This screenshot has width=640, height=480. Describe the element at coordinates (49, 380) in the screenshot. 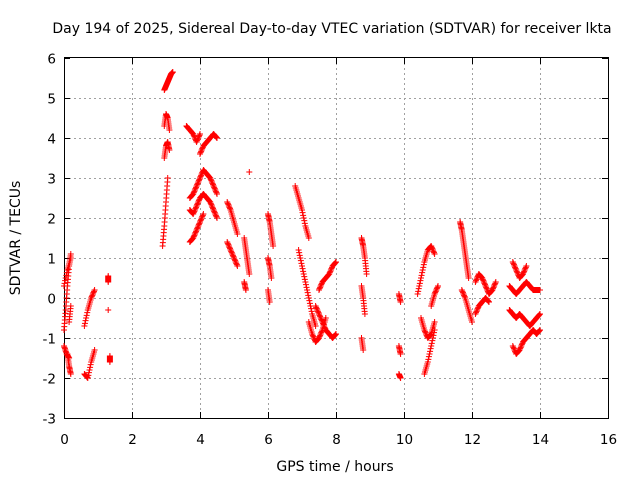

I see `y-tick-label: -2` at that location.